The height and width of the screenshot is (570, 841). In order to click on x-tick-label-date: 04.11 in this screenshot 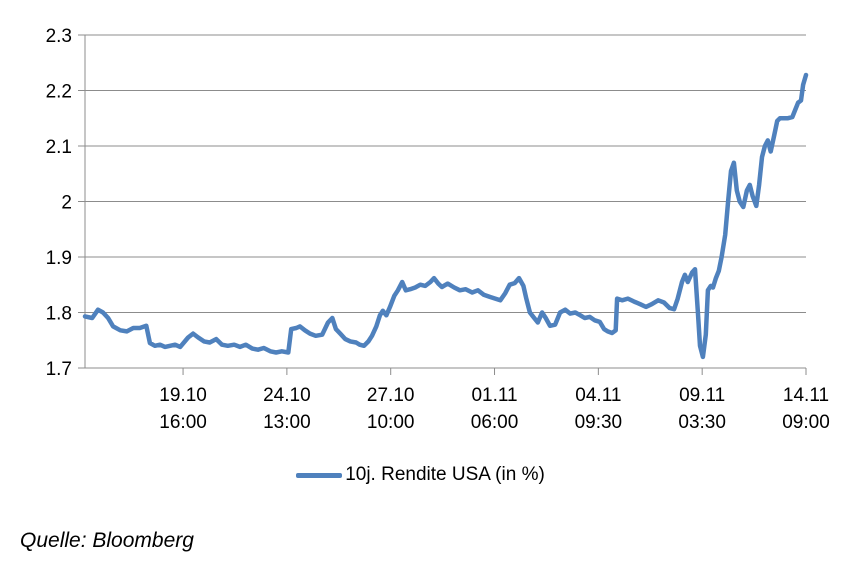, I will do `click(598, 395)`.